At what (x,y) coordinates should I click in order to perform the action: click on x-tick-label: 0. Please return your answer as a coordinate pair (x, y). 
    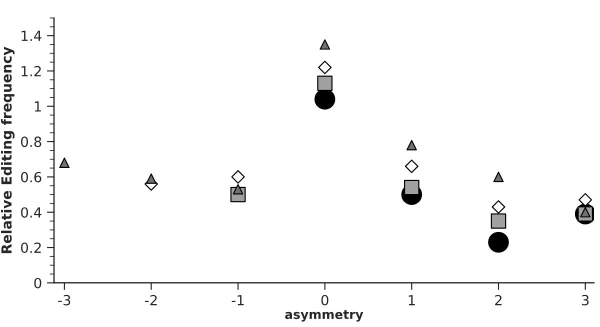
    Looking at the image, I should click on (324, 300).